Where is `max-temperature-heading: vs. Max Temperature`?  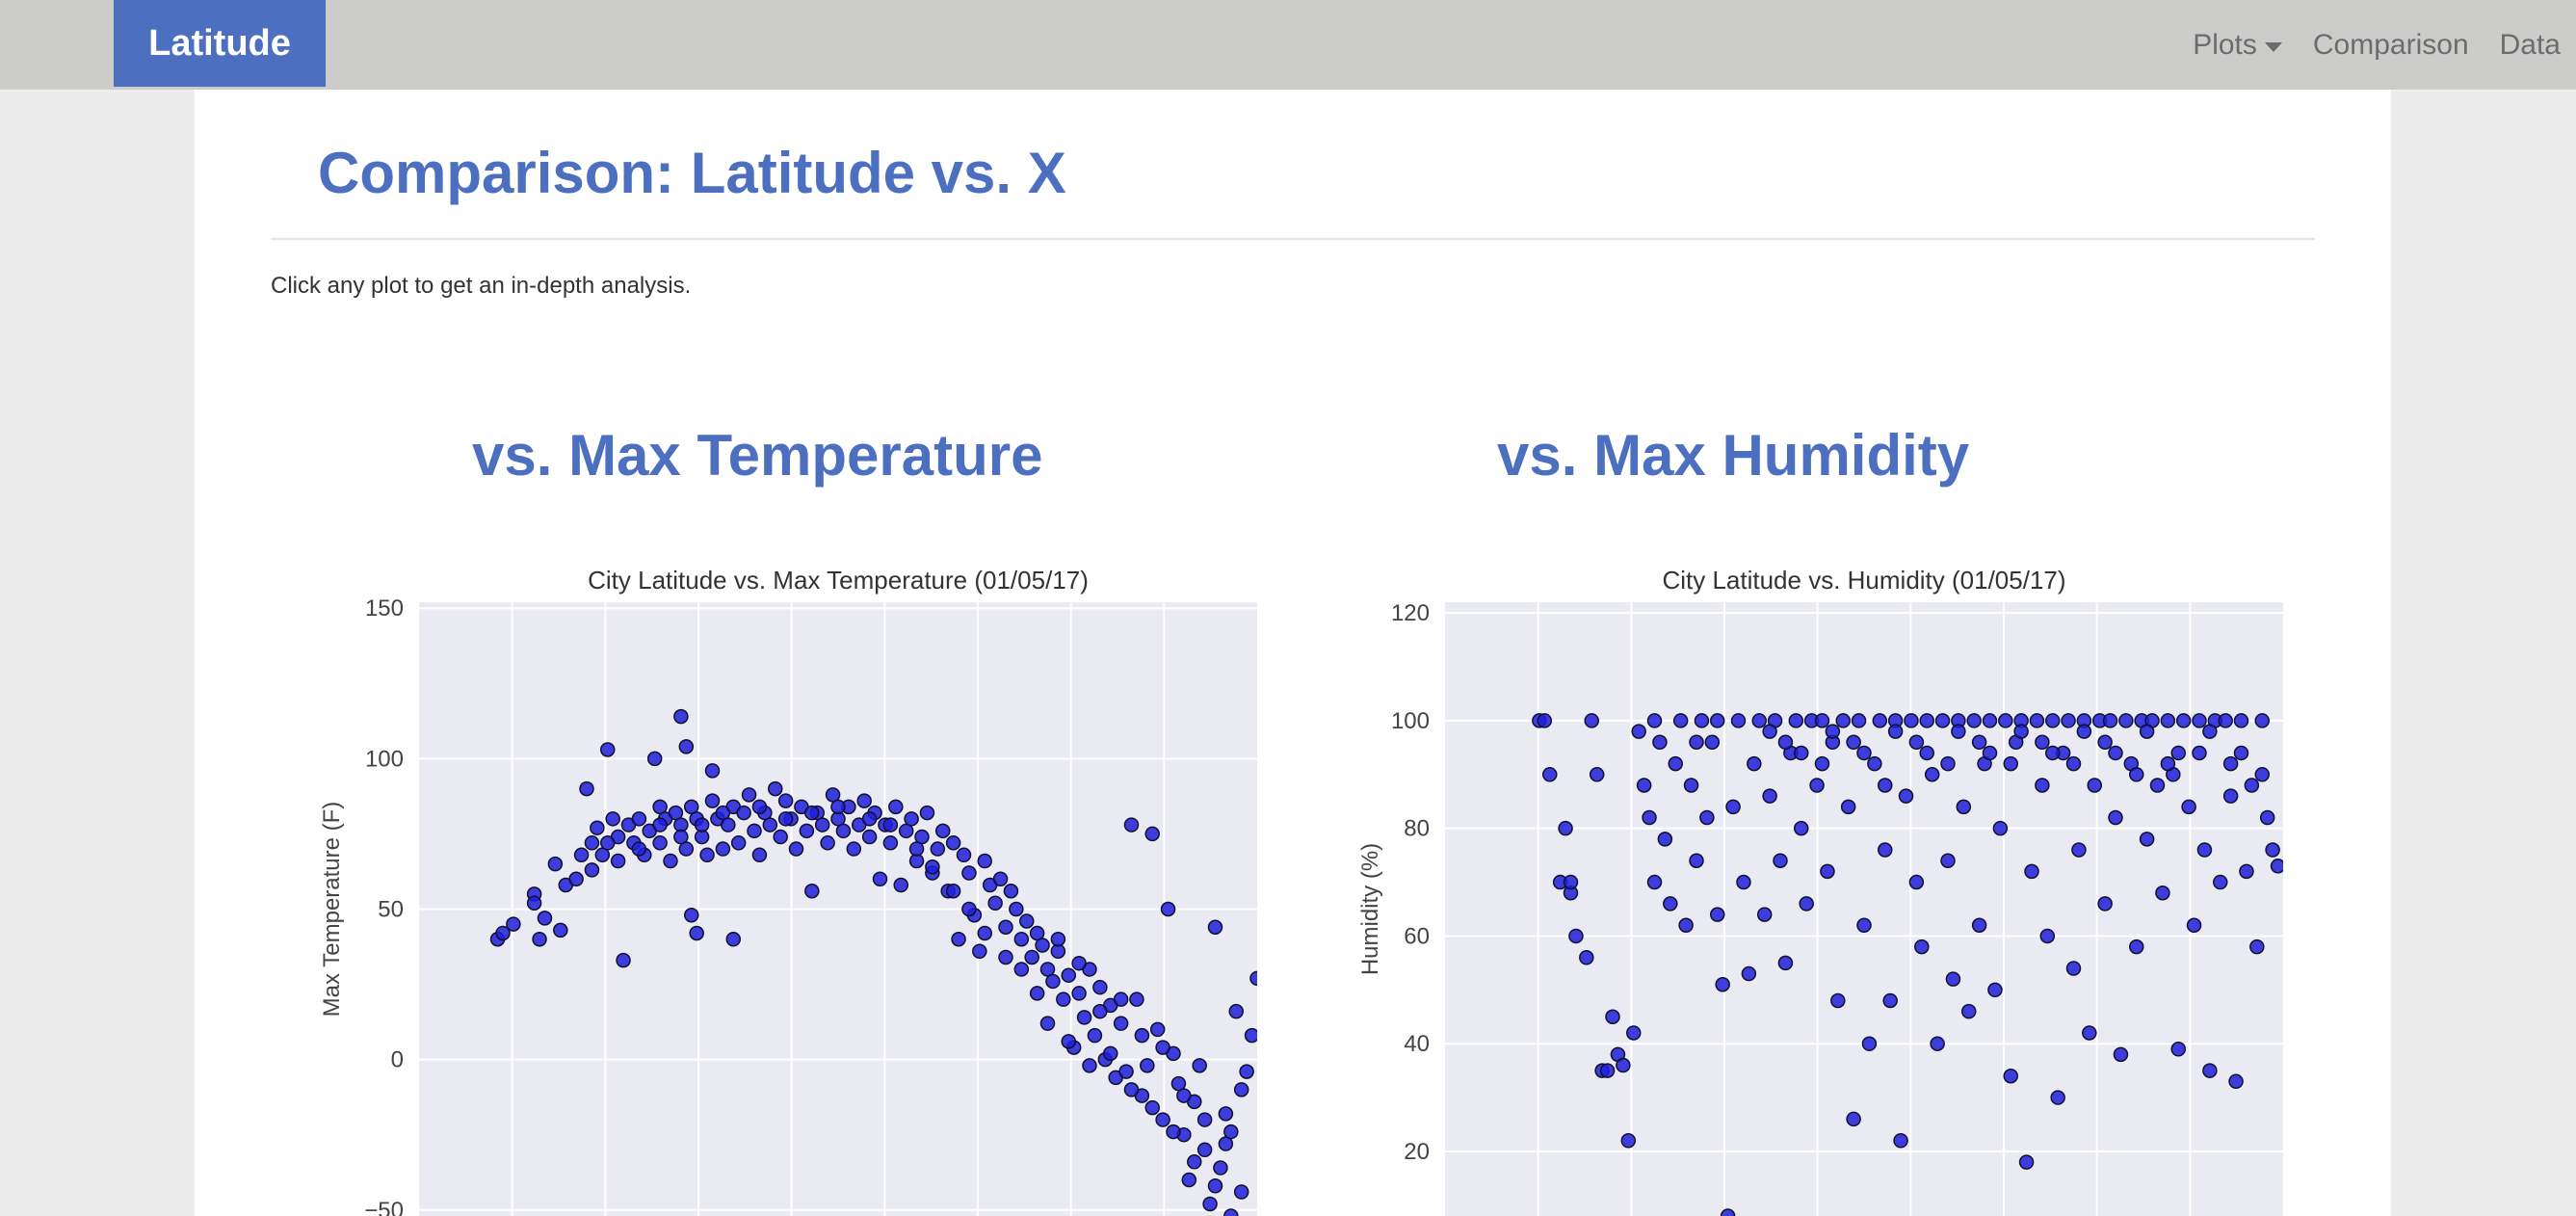
max-temperature-heading: vs. Max Temperature is located at coordinates (758, 455).